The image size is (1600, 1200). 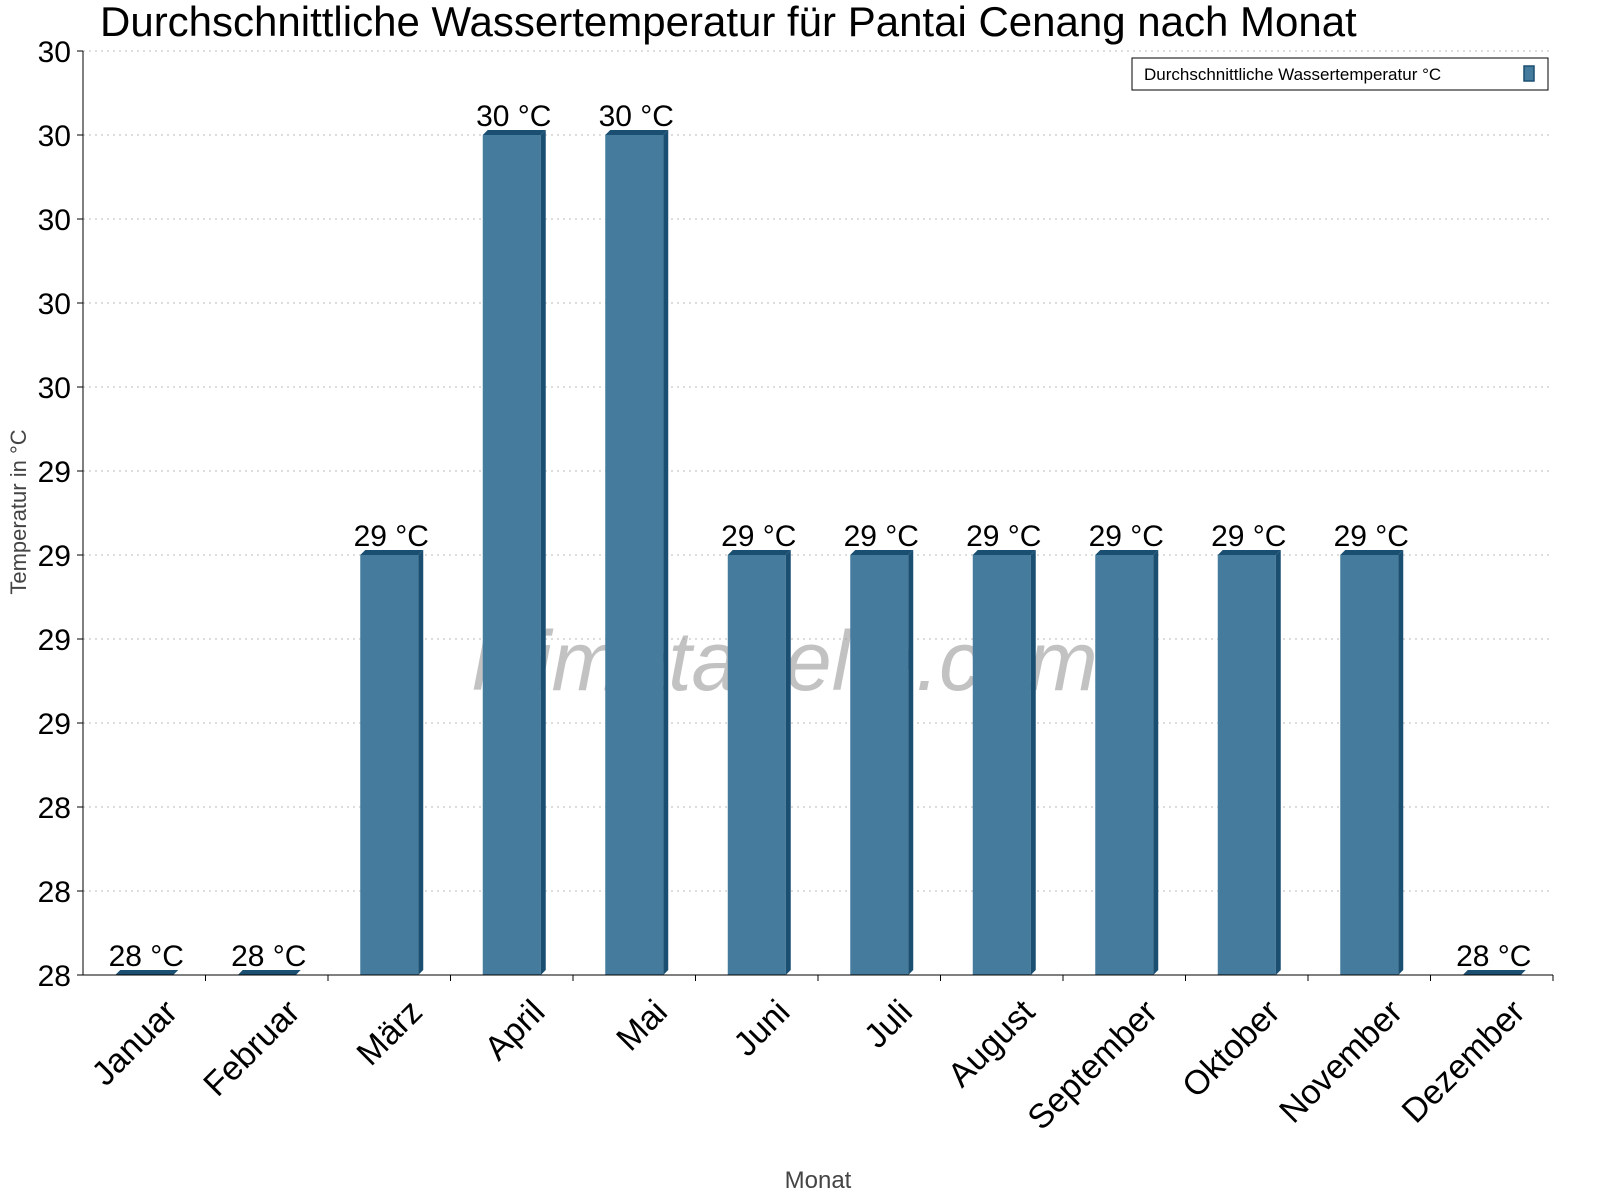 What do you see at coordinates (1464, 1062) in the screenshot?
I see `x-tick-label: Dezember` at bounding box center [1464, 1062].